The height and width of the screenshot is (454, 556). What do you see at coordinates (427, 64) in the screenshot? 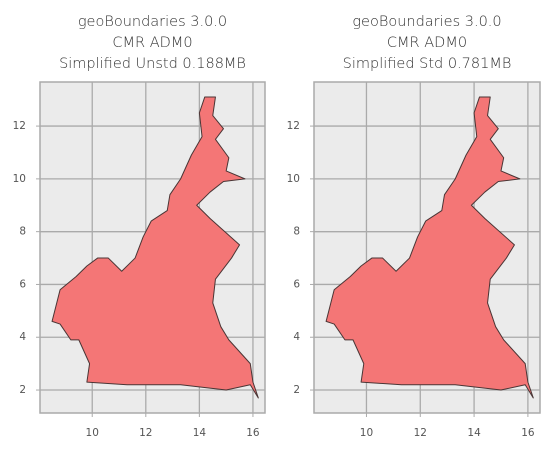
I see `chart-title: Simplified Std 0.781MB` at bounding box center [427, 64].